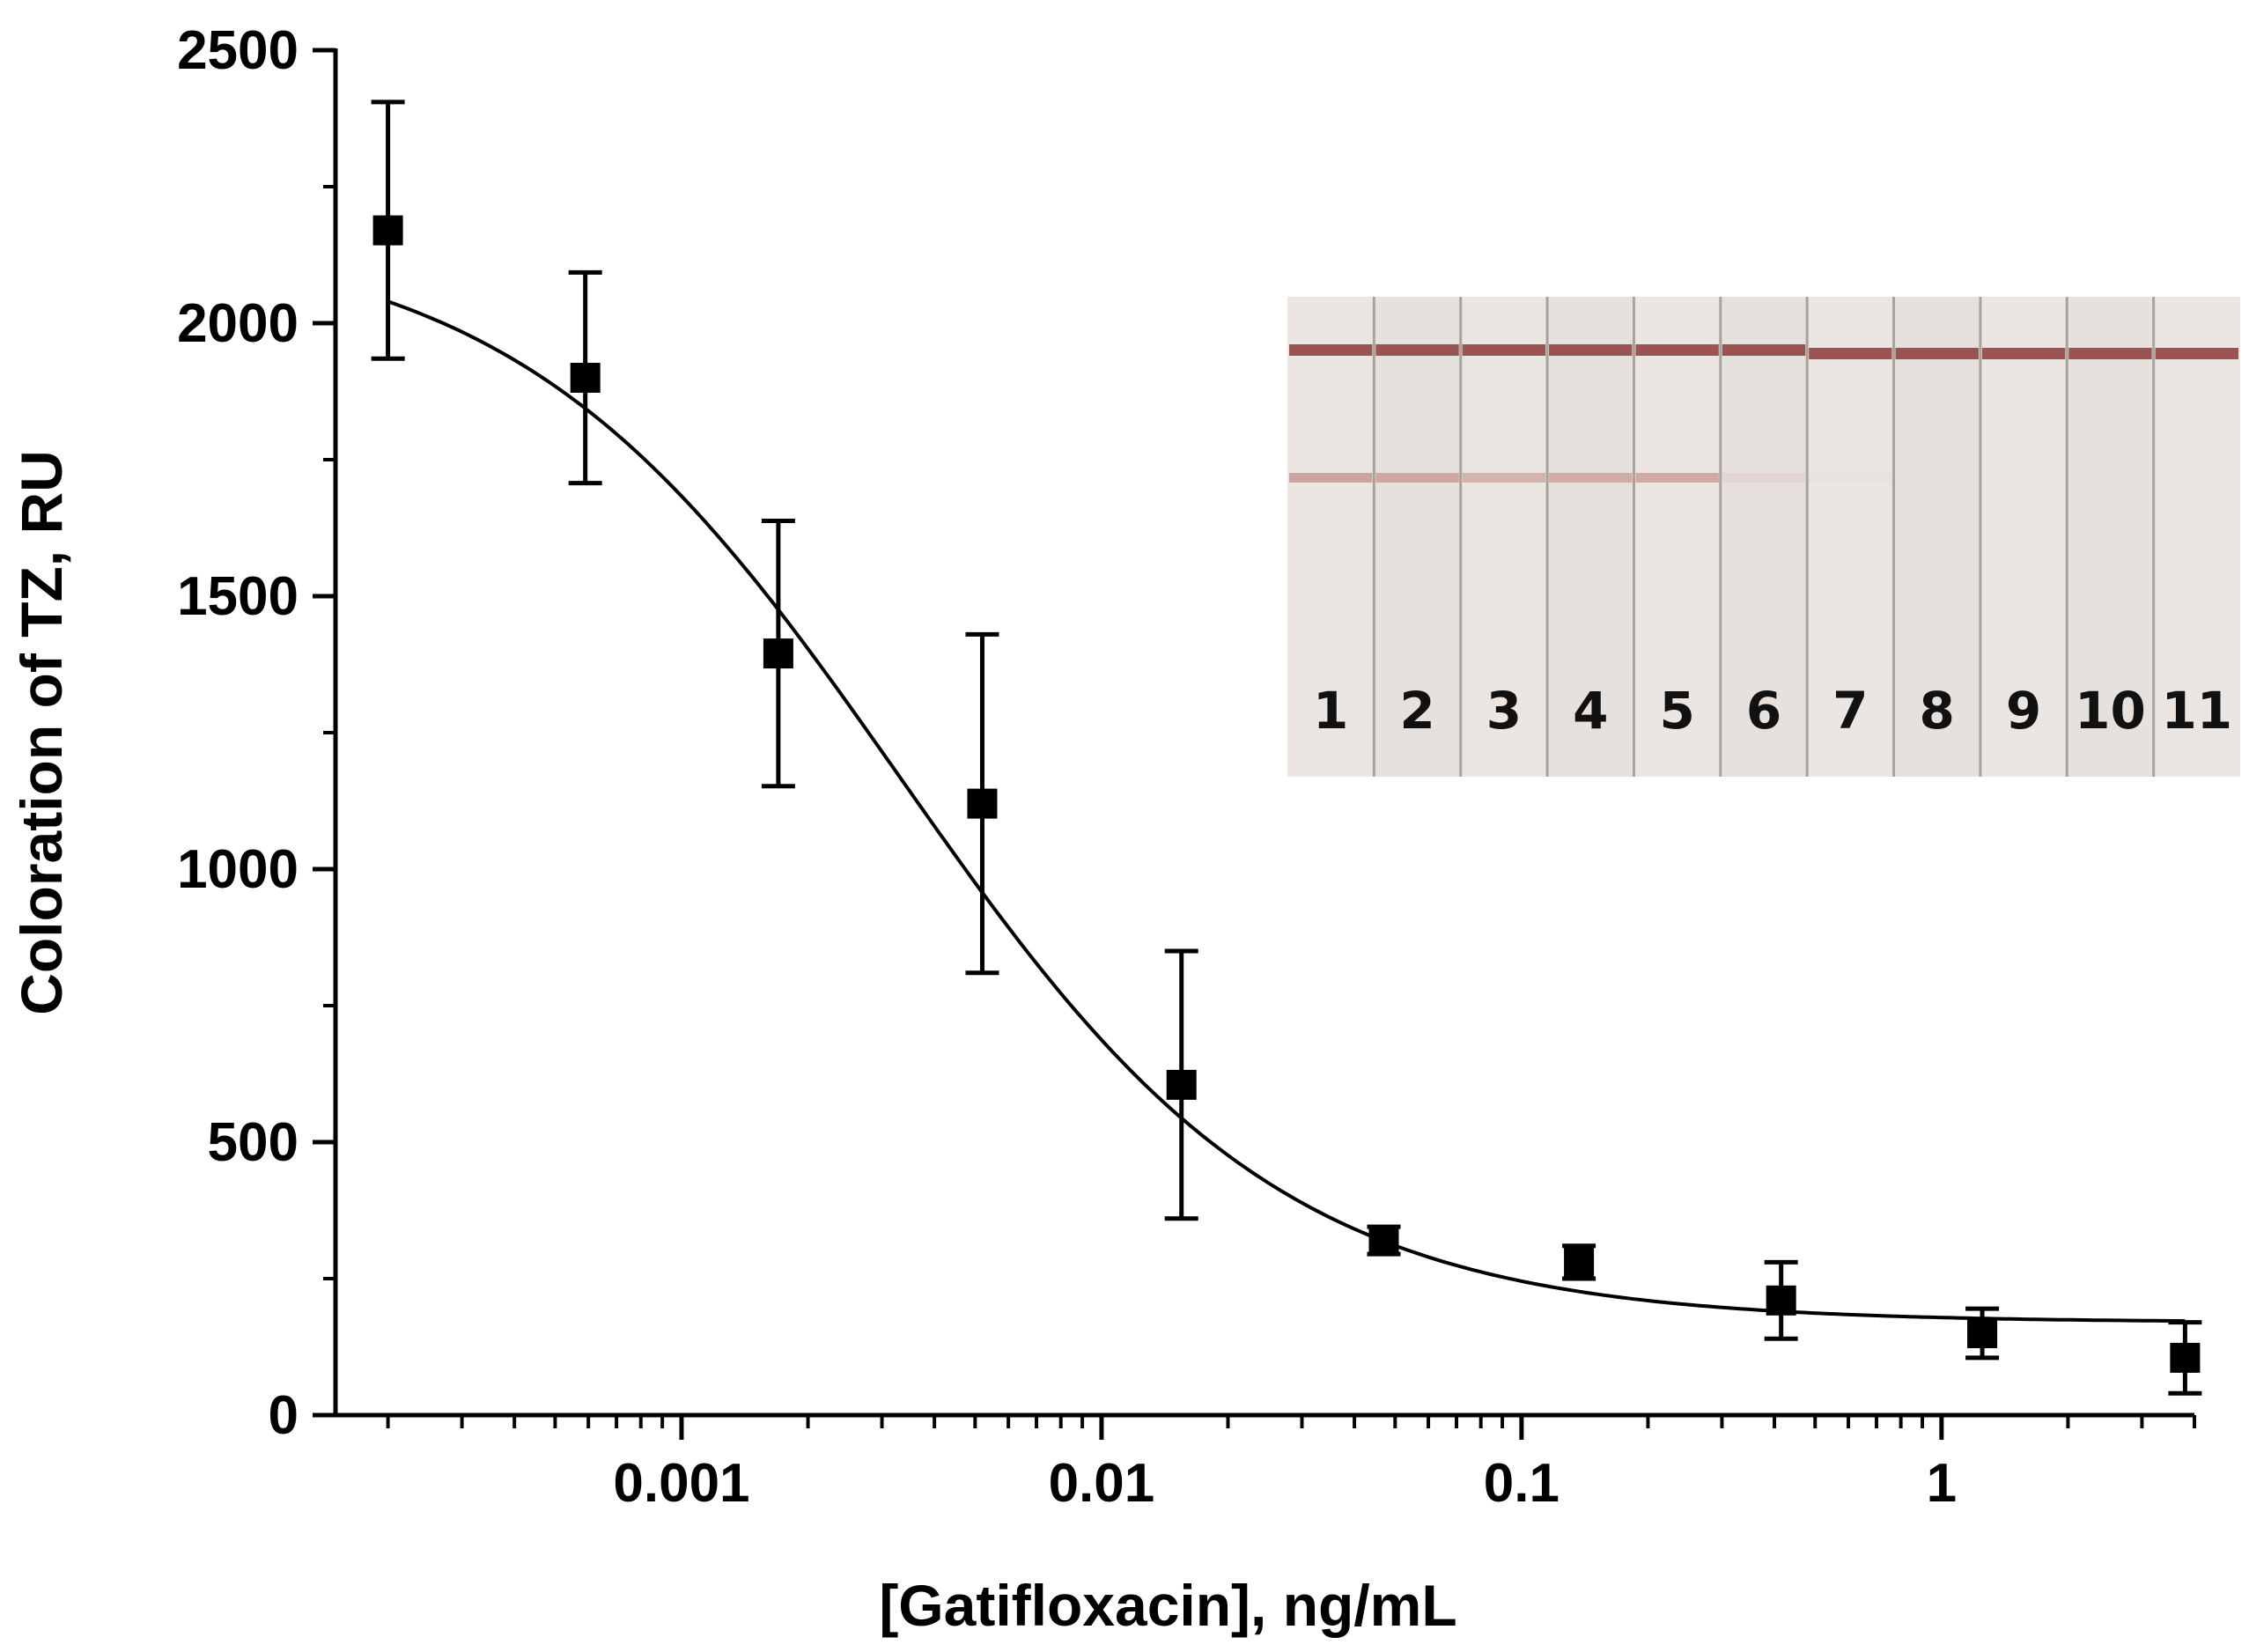  Describe the element at coordinates (1942, 1483) in the screenshot. I see `x-tick-label: 1` at that location.